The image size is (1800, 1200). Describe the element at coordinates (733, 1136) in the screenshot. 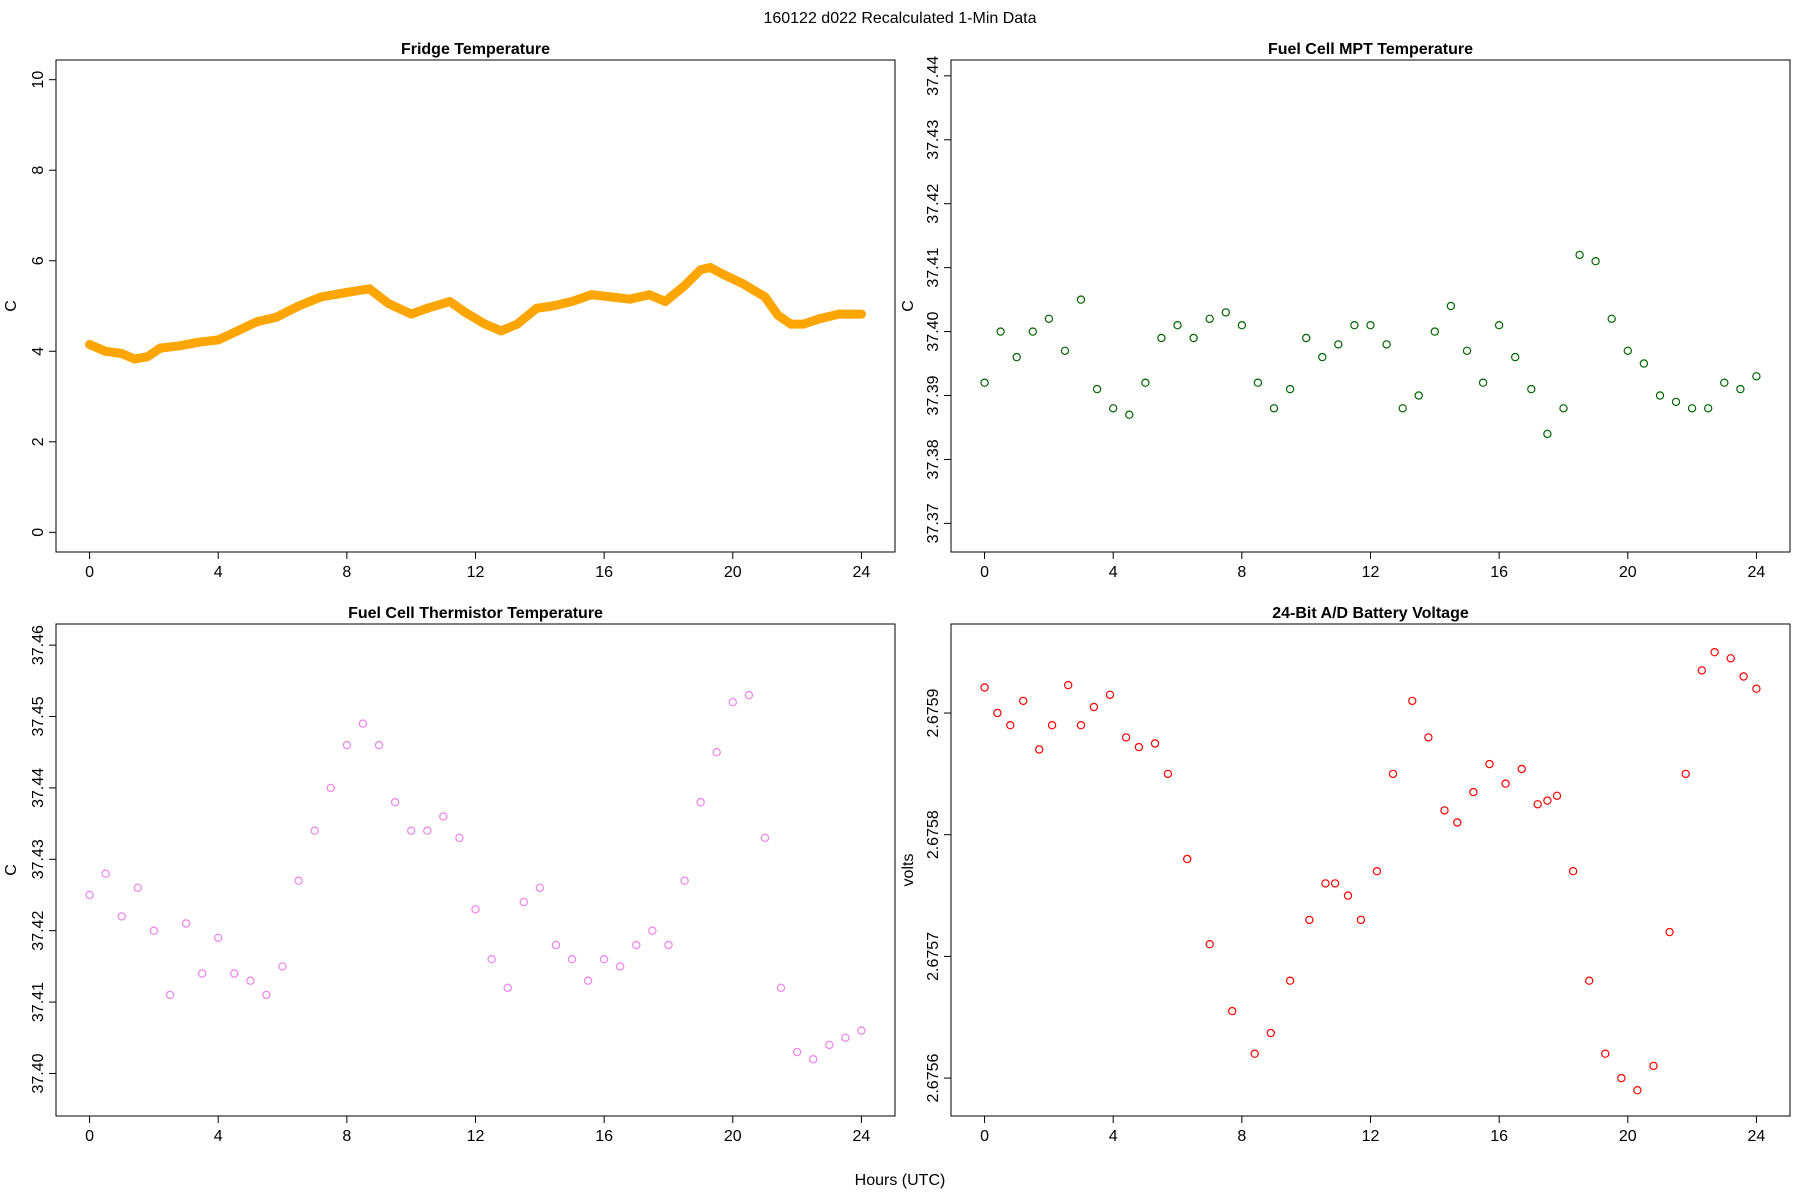

I see `thermistor-x-tick-label: 20` at that location.